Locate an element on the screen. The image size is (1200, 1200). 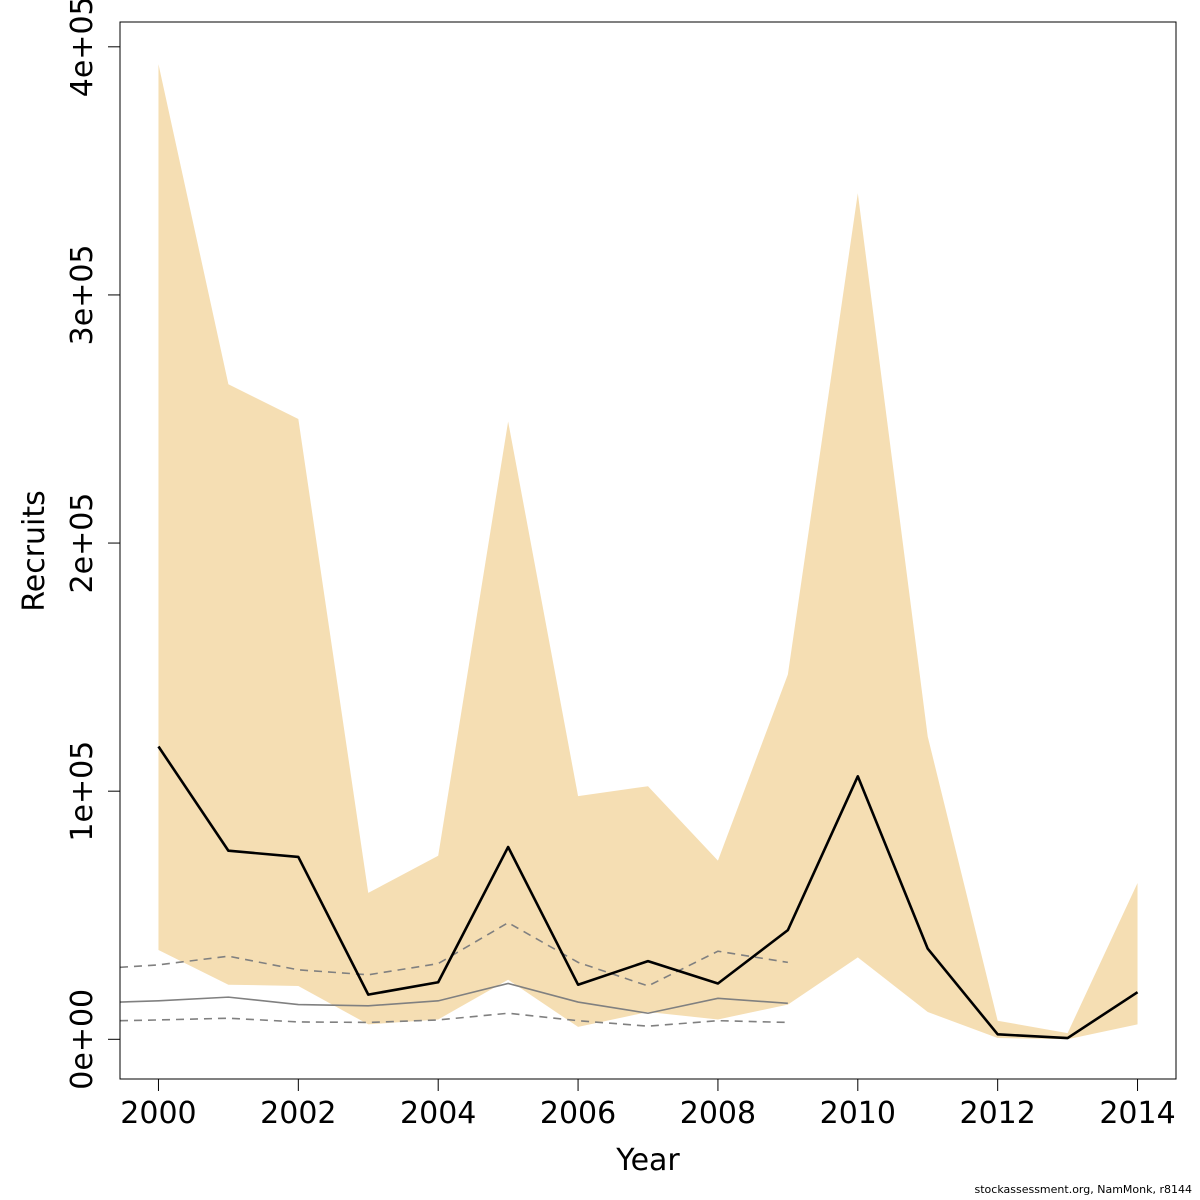
footer-credit: stockassessment.org, NamMonk, r8144 is located at coordinates (1083, 1189).